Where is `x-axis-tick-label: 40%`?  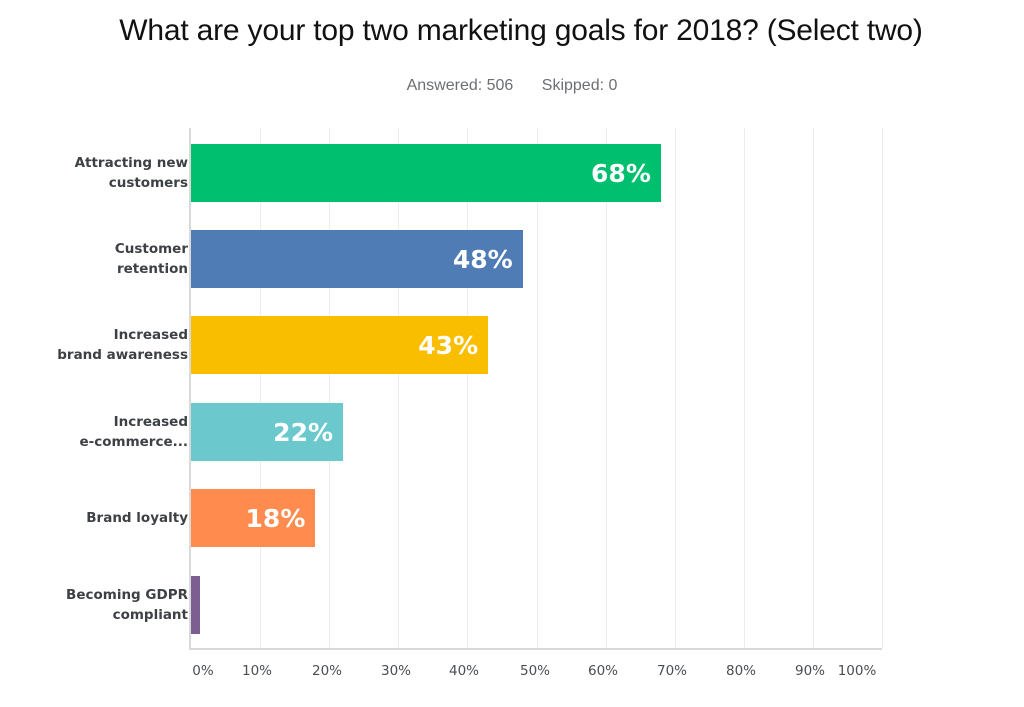 x-axis-tick-label: 40% is located at coordinates (464, 671).